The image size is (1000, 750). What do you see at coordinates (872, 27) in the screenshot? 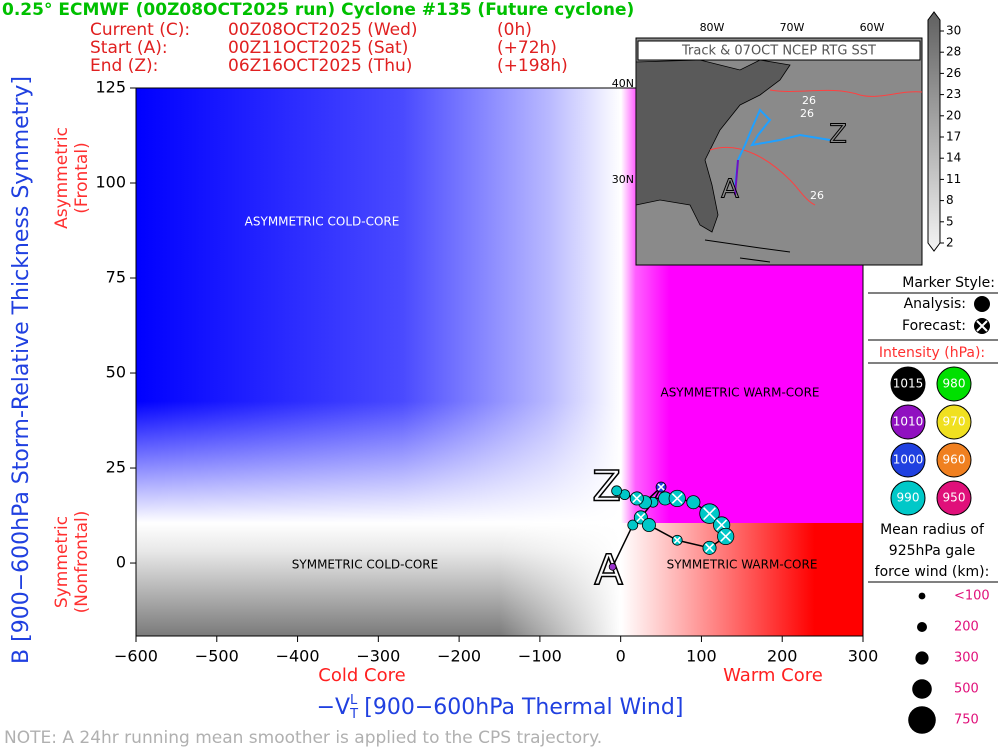
I see `inset-lon-label: 60W` at bounding box center [872, 27].